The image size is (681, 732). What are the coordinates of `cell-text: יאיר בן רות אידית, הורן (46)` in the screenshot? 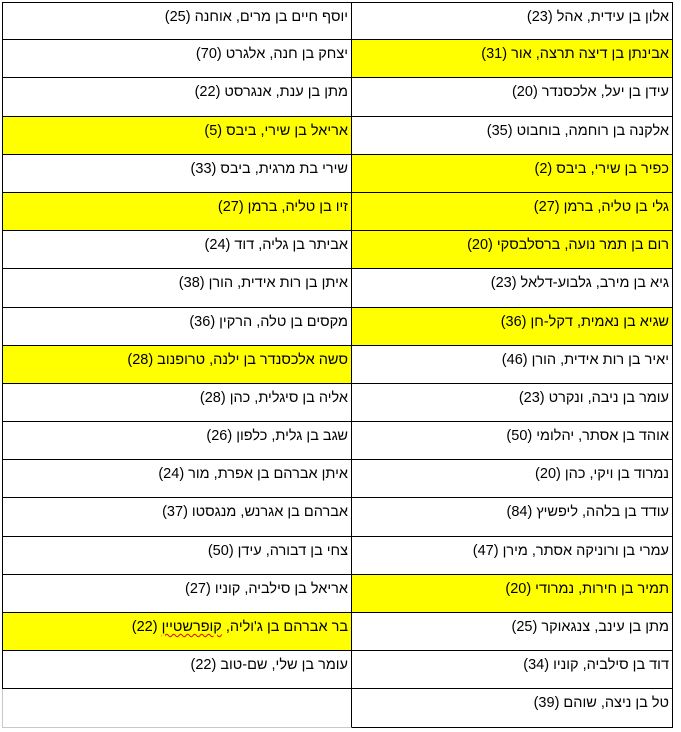 It's located at (585, 359).